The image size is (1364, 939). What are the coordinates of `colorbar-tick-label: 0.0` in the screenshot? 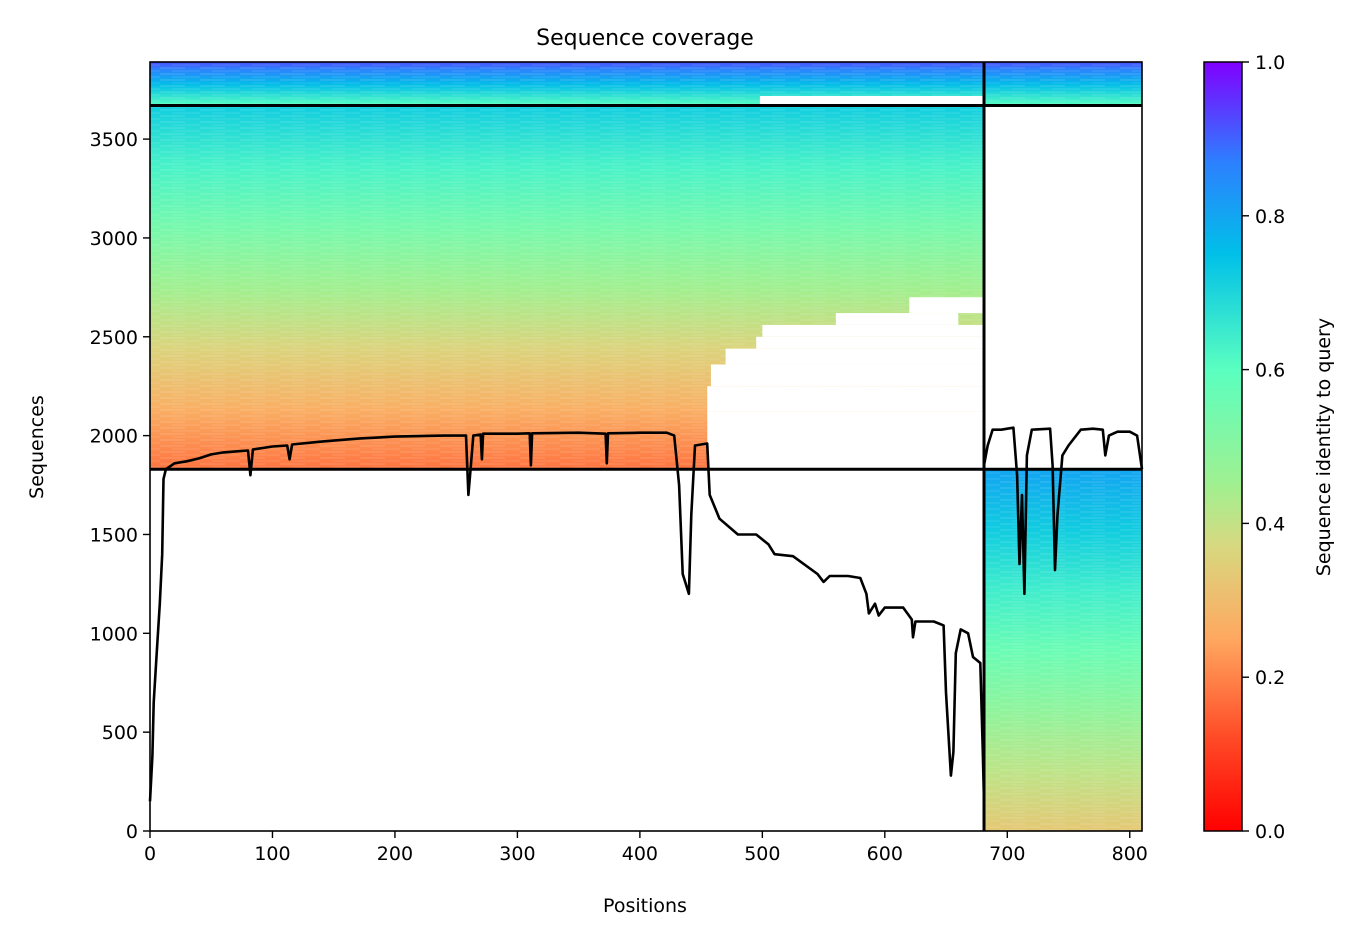 It's located at (1270, 832).